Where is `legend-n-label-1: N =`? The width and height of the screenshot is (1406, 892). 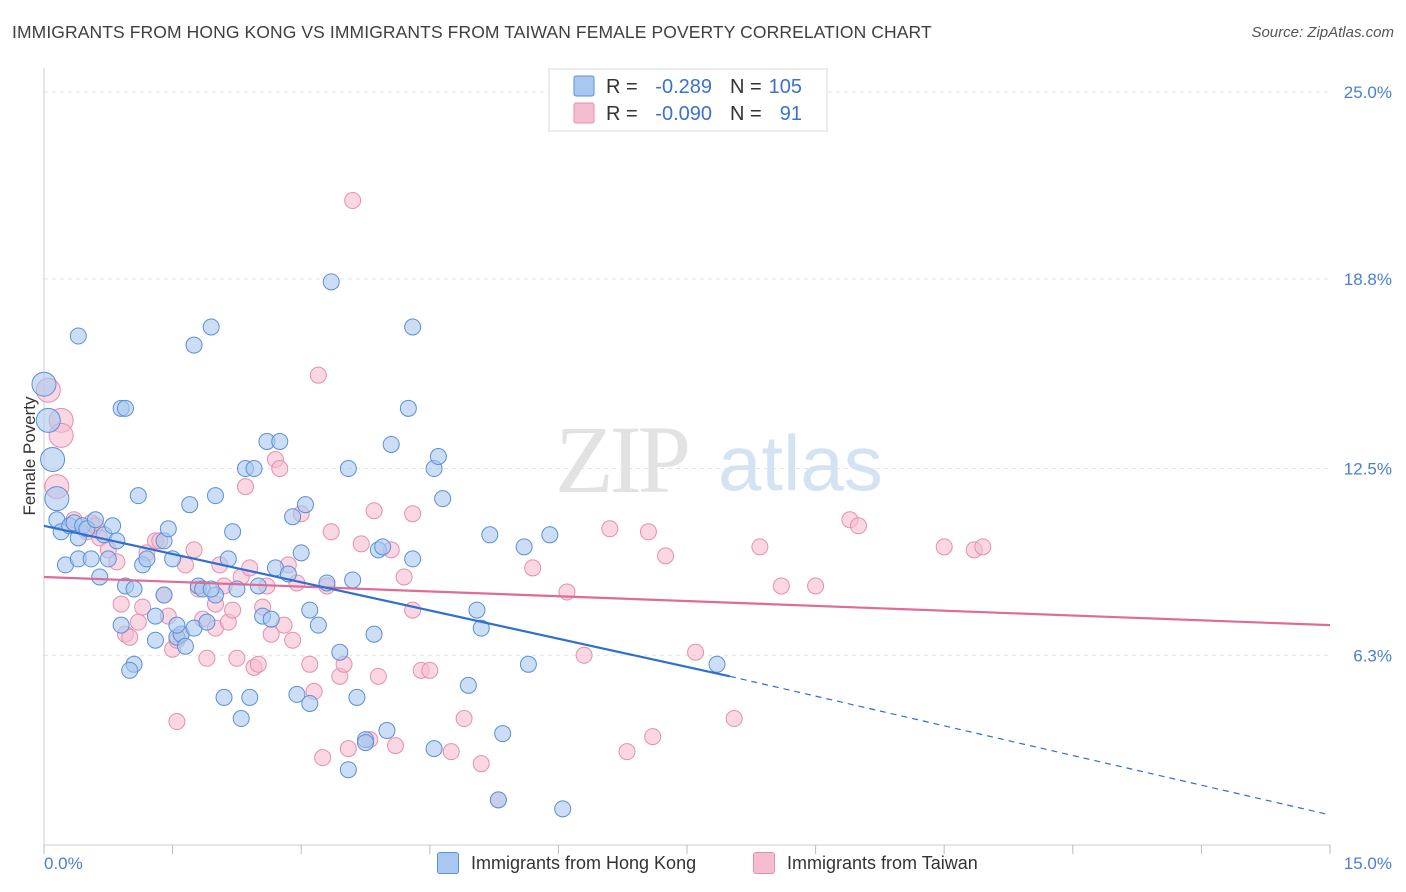
legend-n-label-1: N = is located at coordinates (746, 87).